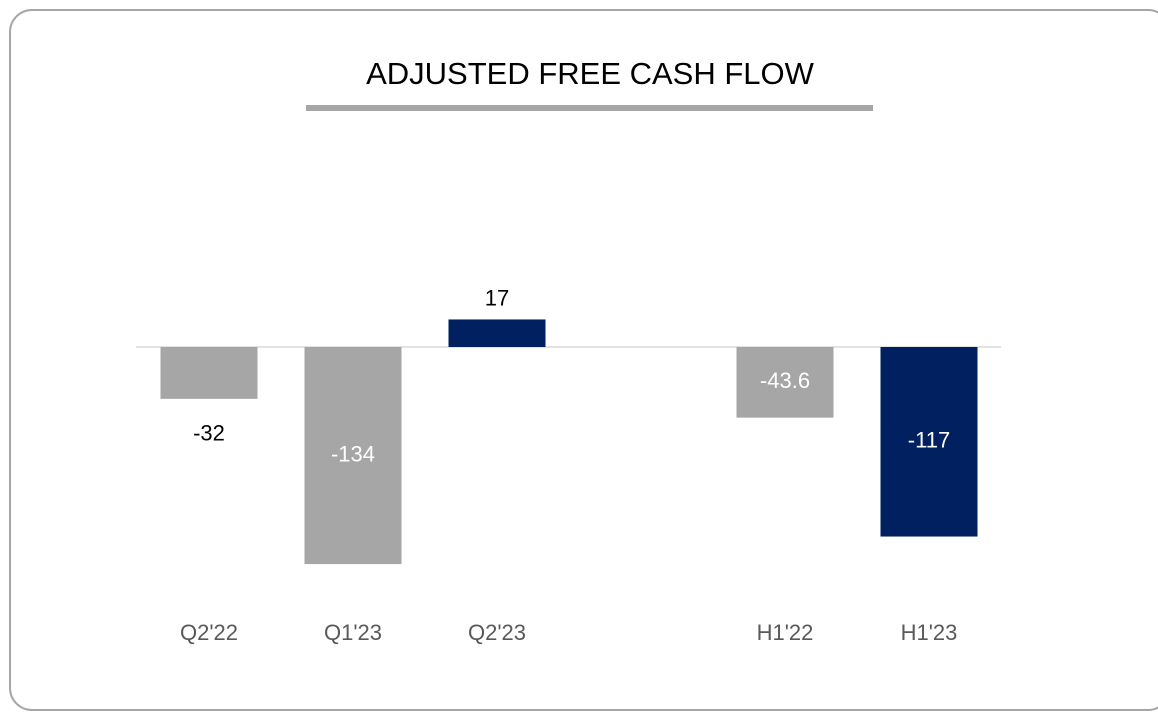  What do you see at coordinates (497, 632) in the screenshot?
I see `x-tick-label: Q2'23` at bounding box center [497, 632].